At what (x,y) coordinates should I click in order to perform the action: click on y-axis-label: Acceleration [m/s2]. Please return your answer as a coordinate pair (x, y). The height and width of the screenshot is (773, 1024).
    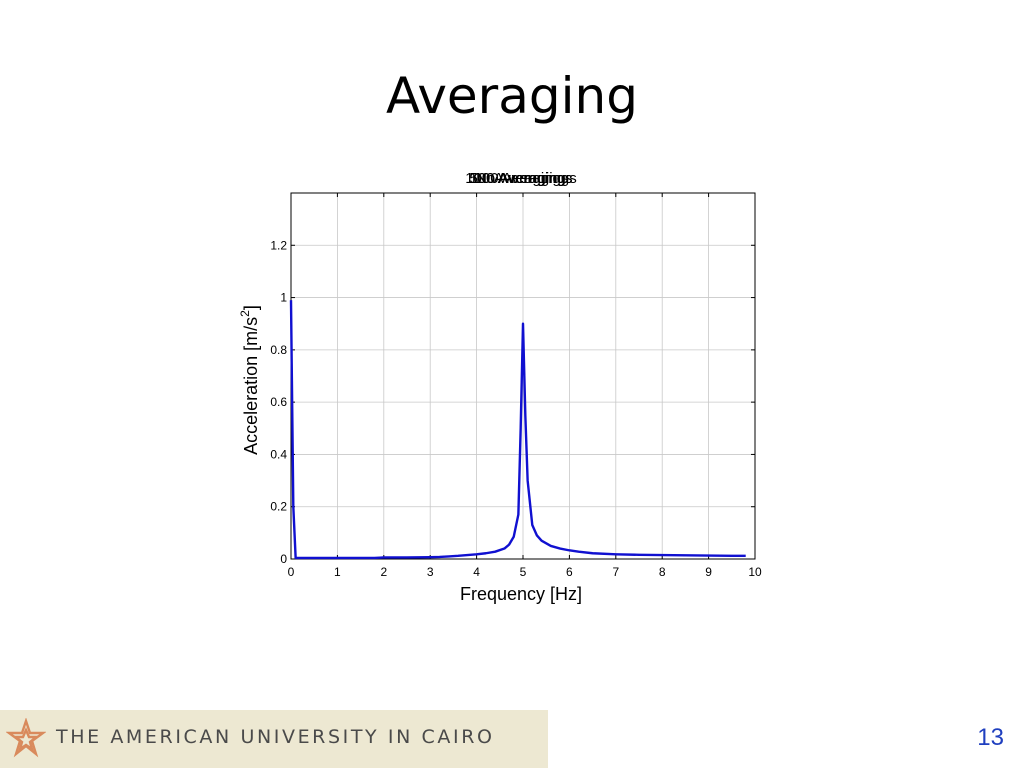
    Looking at the image, I should click on (249, 380).